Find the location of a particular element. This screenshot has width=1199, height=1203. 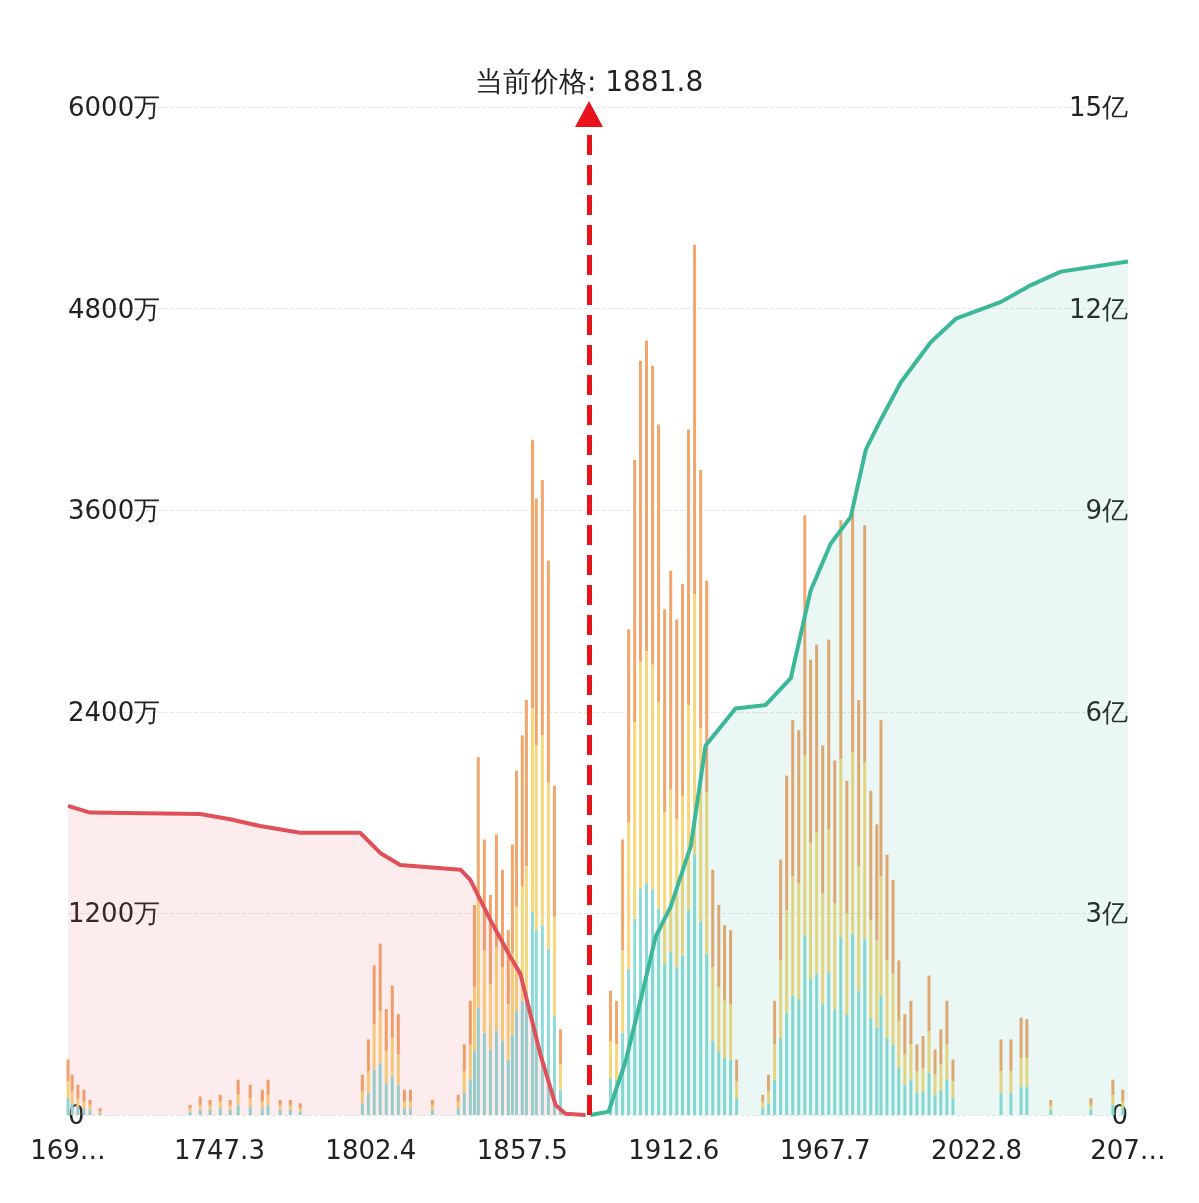

ref-line-label: 当前价格: 1881.8 is located at coordinates (589, 81).